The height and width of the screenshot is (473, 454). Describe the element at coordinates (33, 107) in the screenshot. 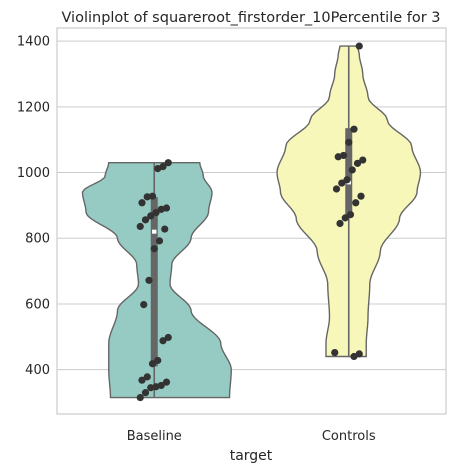

I see `y-tick-label: 1200` at that location.